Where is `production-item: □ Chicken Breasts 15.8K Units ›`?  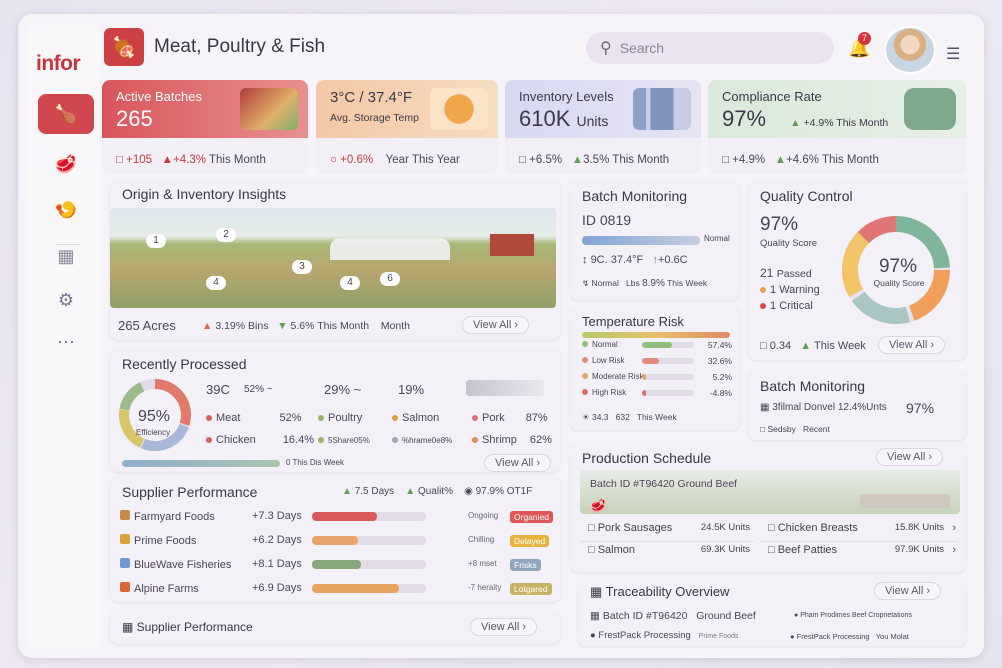 production-item: □ Chicken Breasts 15.8K Units › is located at coordinates (859, 532).